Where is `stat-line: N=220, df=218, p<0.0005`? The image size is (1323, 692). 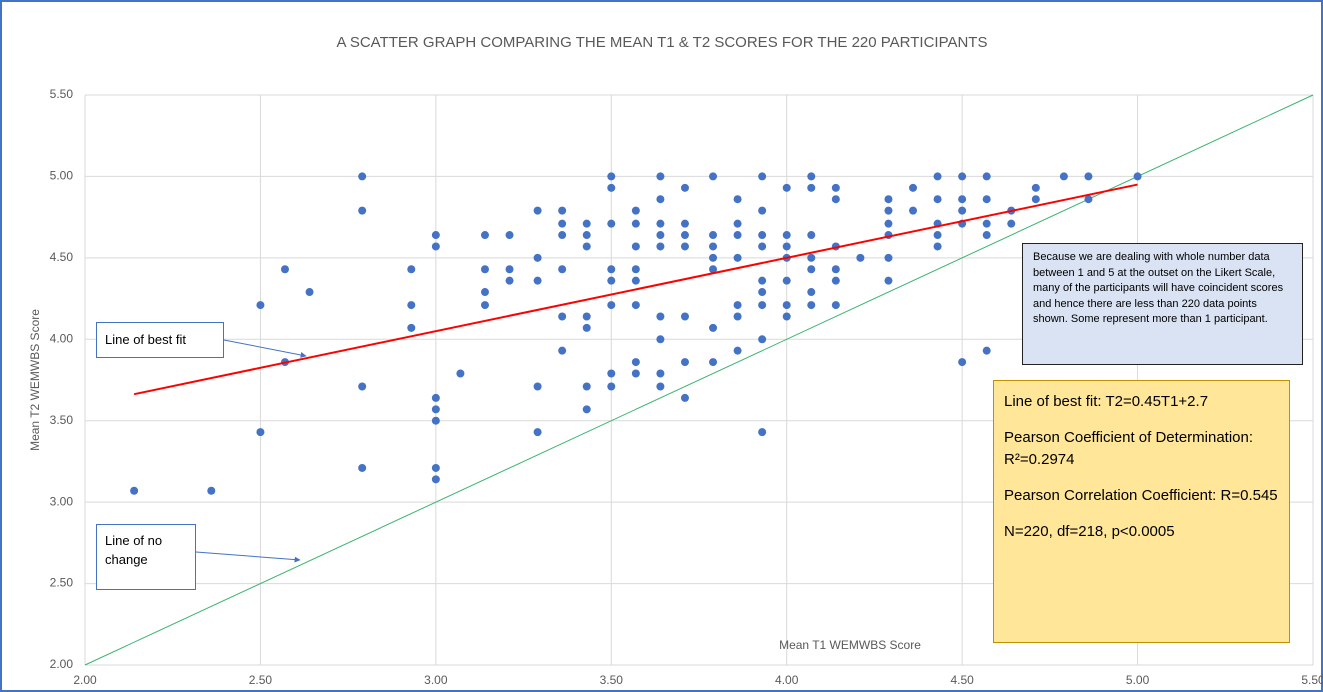
stat-line: N=220, df=218, p<0.0005 is located at coordinates (1089, 531).